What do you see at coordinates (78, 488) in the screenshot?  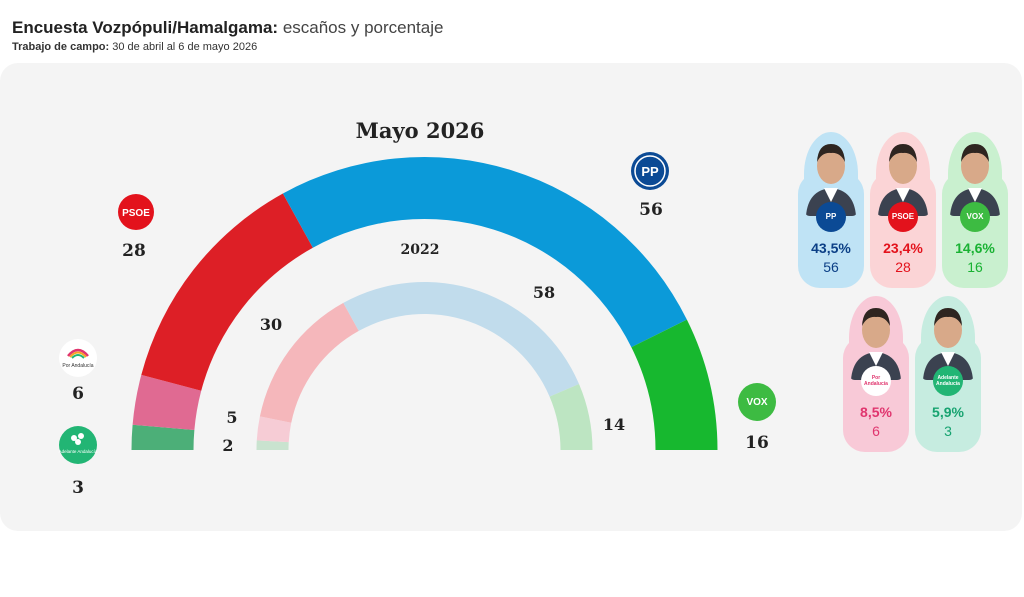 I see `label-adelante-2026: 3` at bounding box center [78, 488].